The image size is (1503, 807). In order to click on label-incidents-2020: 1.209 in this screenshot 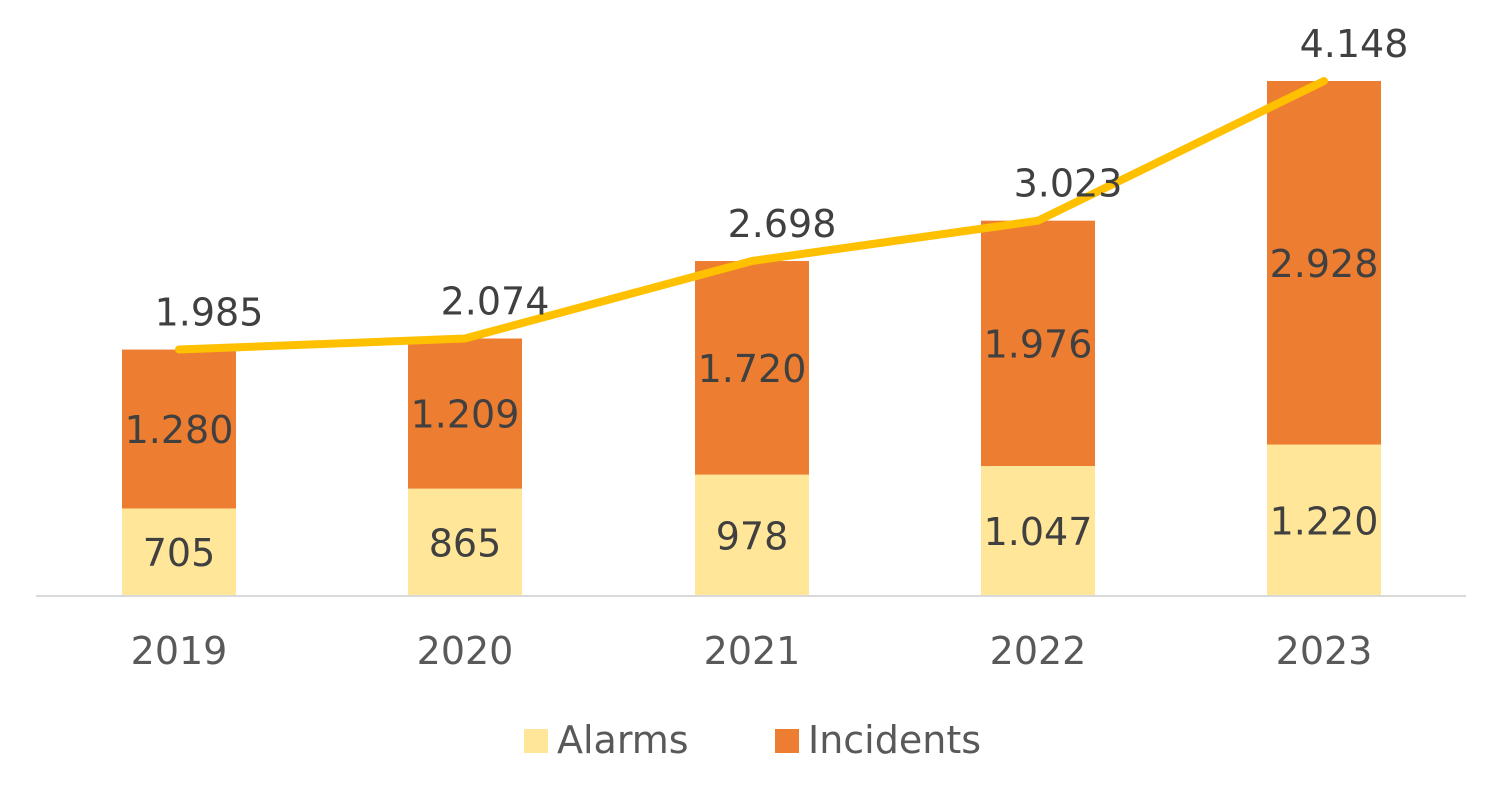, I will do `click(465, 415)`.